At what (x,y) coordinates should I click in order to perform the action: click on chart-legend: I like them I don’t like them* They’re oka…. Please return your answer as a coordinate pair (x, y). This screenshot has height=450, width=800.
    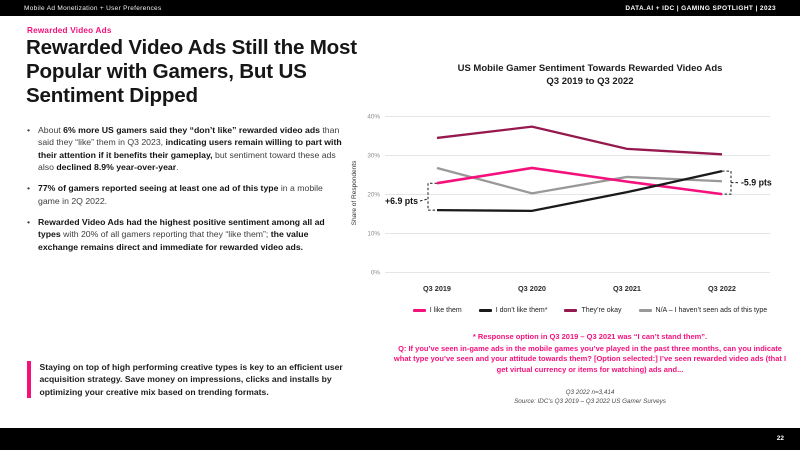
    Looking at the image, I should click on (585, 310).